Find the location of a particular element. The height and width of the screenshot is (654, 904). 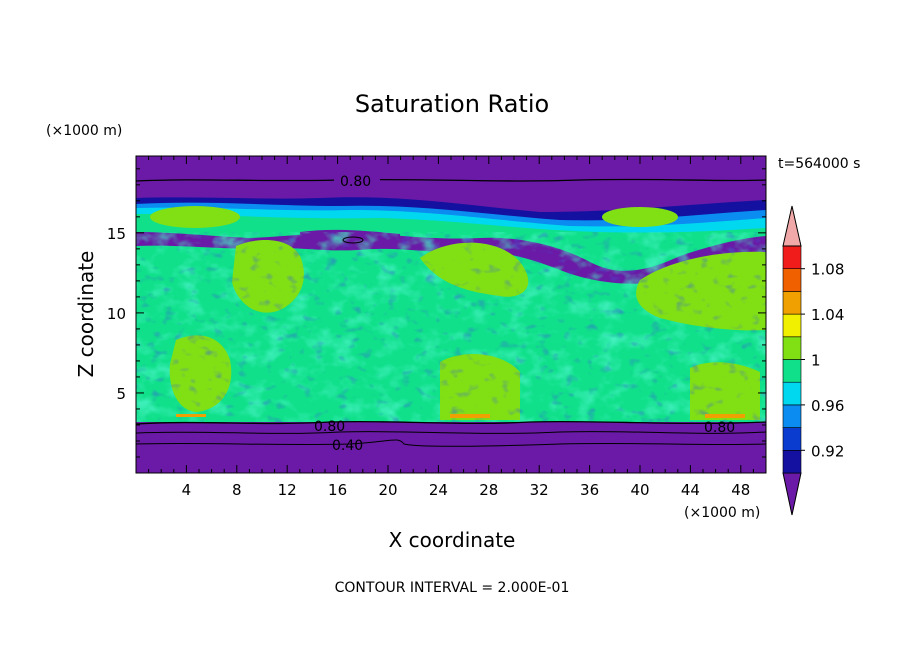

x-tick-label-1: 8 is located at coordinates (237, 490).